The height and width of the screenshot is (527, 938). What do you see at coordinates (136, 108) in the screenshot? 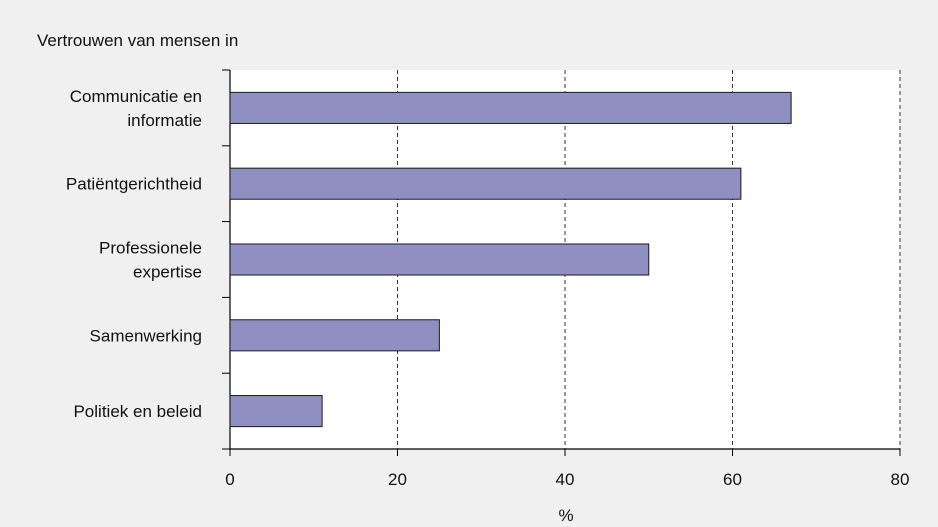
I see `category-label-0: Communicatie en informatie` at bounding box center [136, 108].